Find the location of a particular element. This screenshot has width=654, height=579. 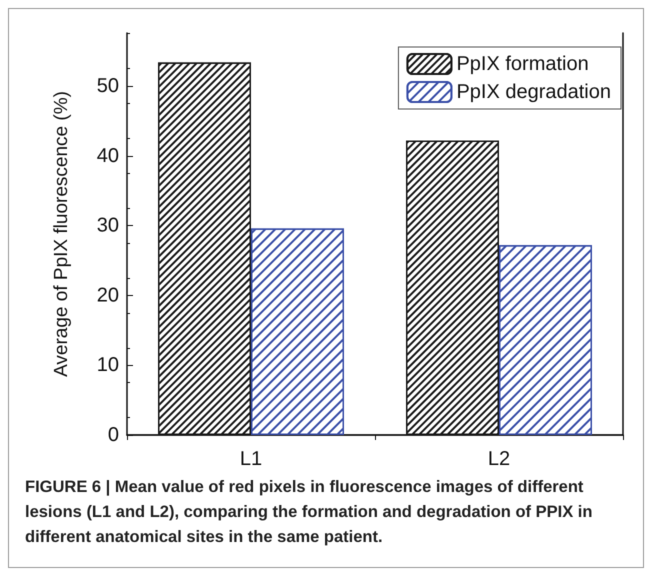

y-tick-label: 20 is located at coordinates (107, 295).